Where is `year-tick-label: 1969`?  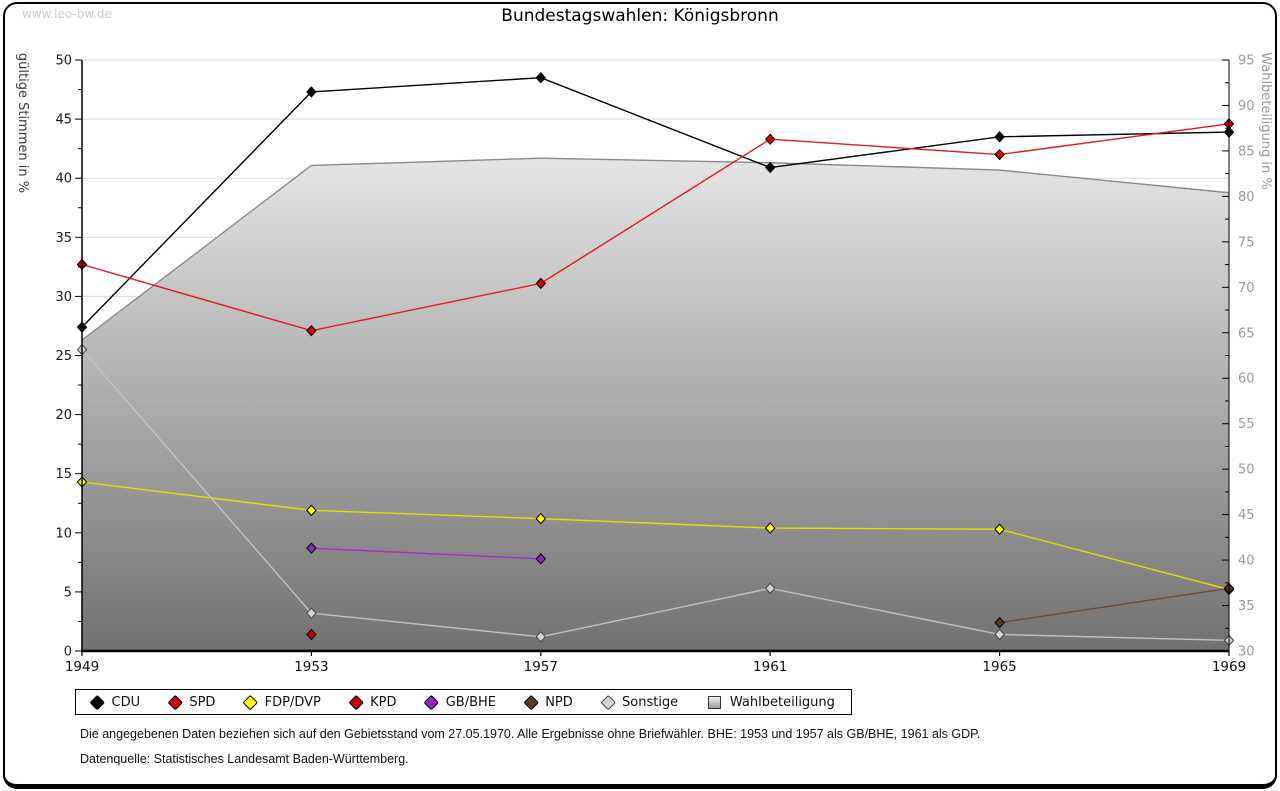 year-tick-label: 1969 is located at coordinates (1229, 667).